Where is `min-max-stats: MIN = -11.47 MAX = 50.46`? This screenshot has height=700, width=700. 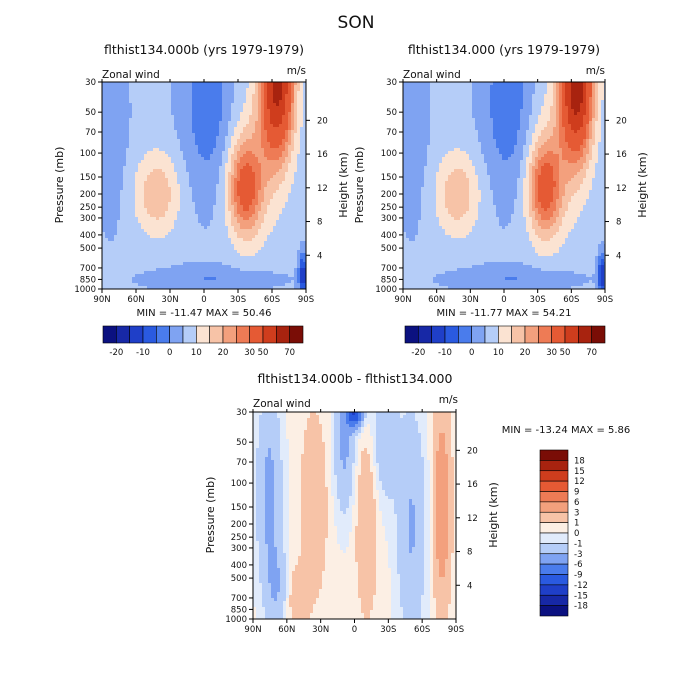 min-max-stats: MIN = -11.47 MAX = 50.46 is located at coordinates (204, 313).